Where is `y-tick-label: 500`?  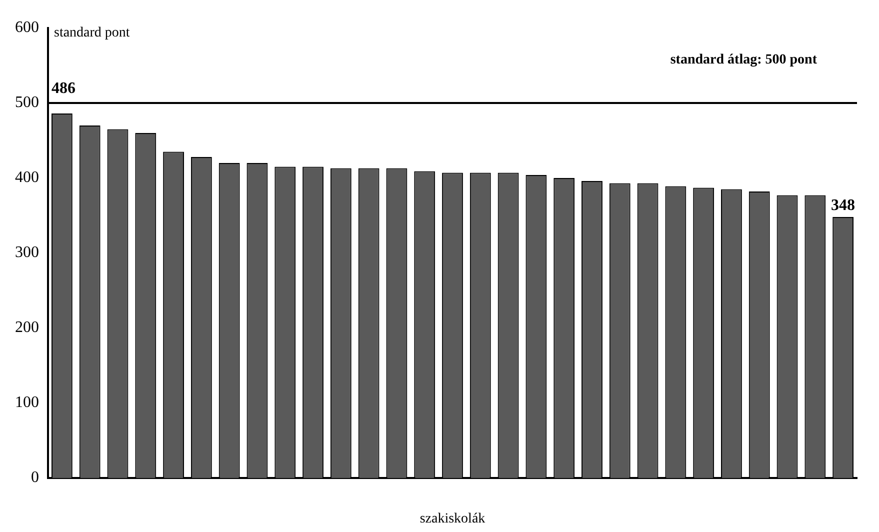 y-tick-label: 500 is located at coordinates (27, 103).